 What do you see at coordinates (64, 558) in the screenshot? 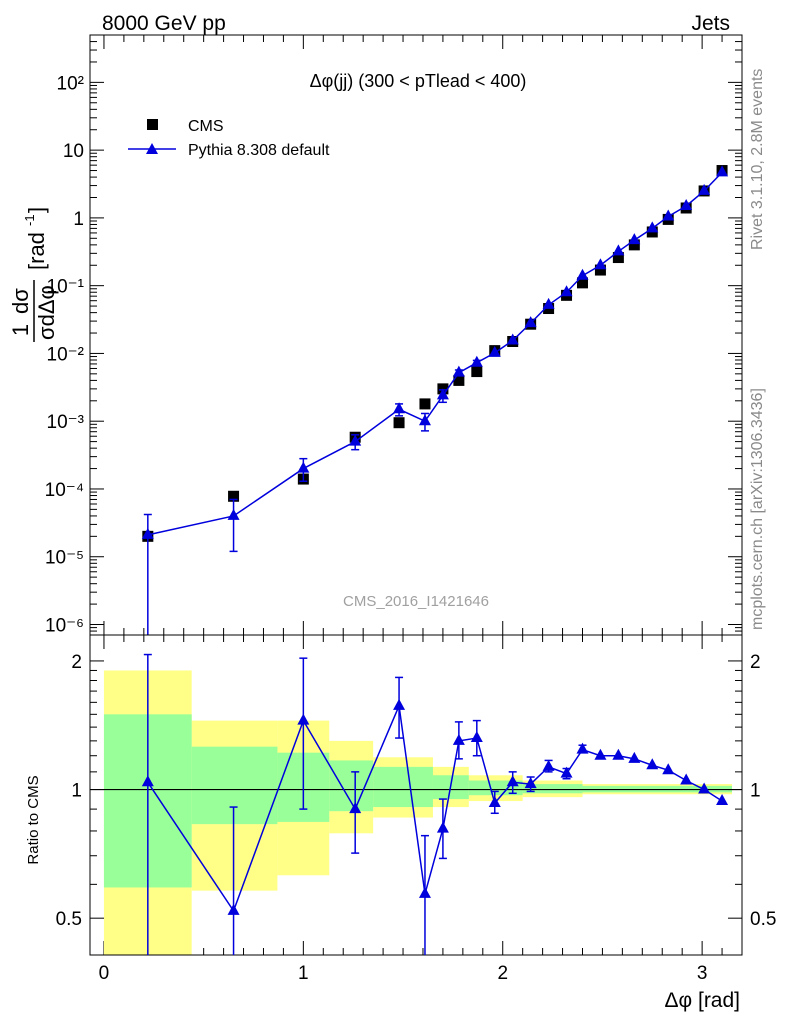
I see `main-y-tick-label: 10⁻⁵` at bounding box center [64, 558].